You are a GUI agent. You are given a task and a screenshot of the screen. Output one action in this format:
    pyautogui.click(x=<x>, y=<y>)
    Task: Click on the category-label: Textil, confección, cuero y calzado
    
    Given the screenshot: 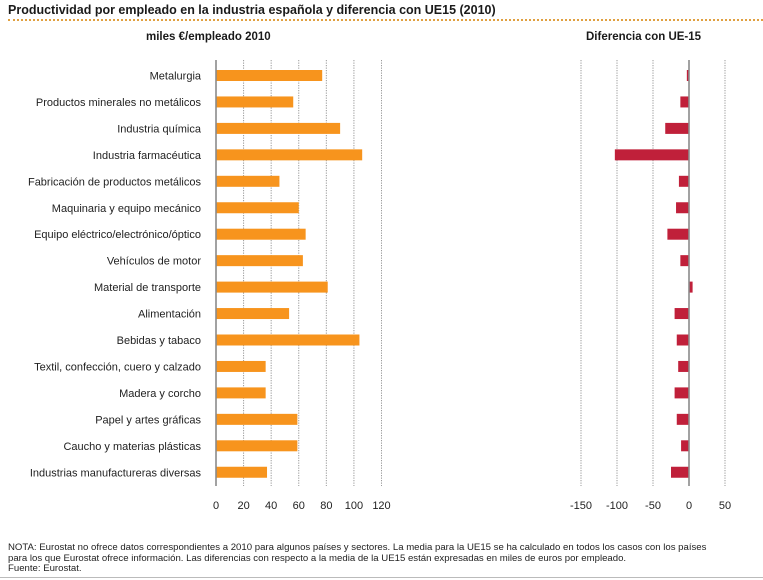 What is the action you would take?
    pyautogui.click(x=117, y=367)
    